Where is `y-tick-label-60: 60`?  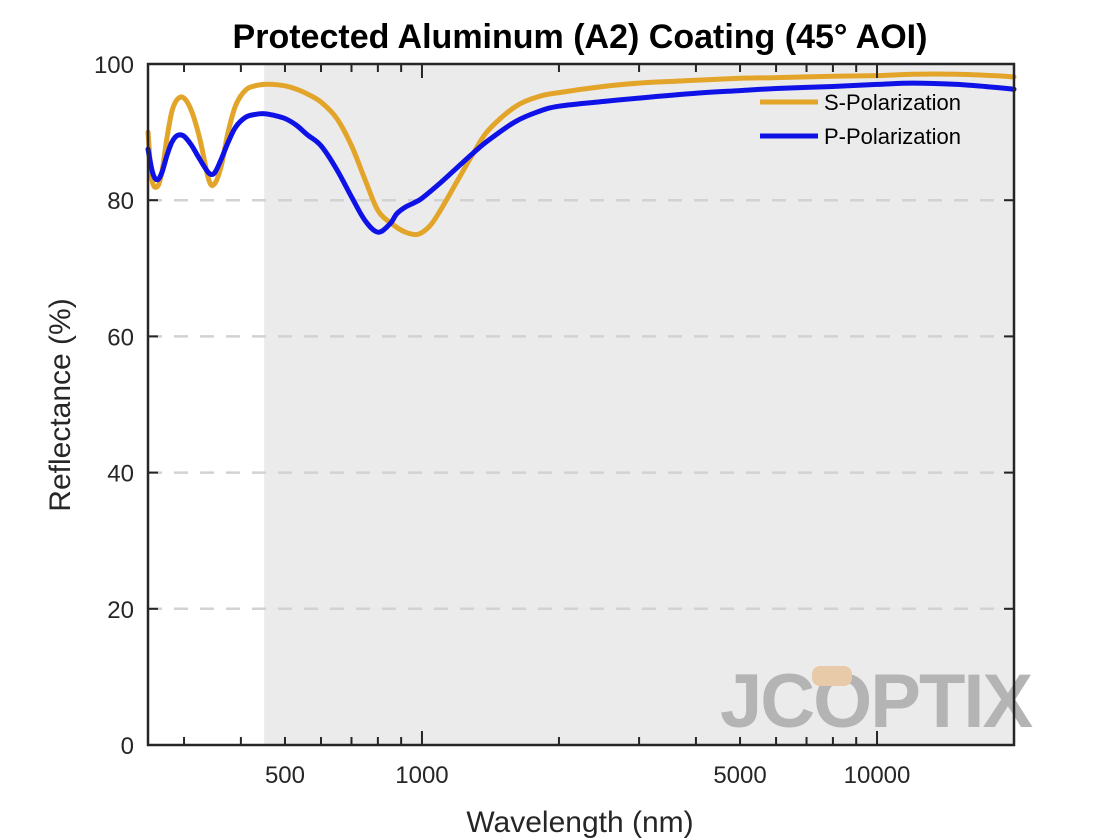 y-tick-label-60: 60 is located at coordinates (120, 337).